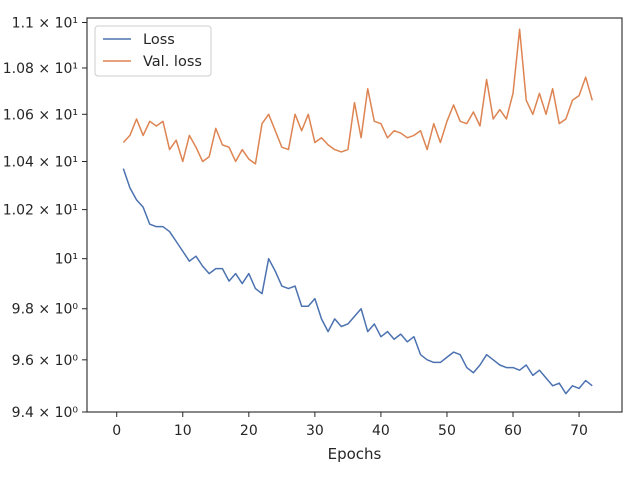 Image resolution: width=640 pixels, height=480 pixels. I want to click on y-tick-label: 1.08 × 10¹, so click(40, 69).